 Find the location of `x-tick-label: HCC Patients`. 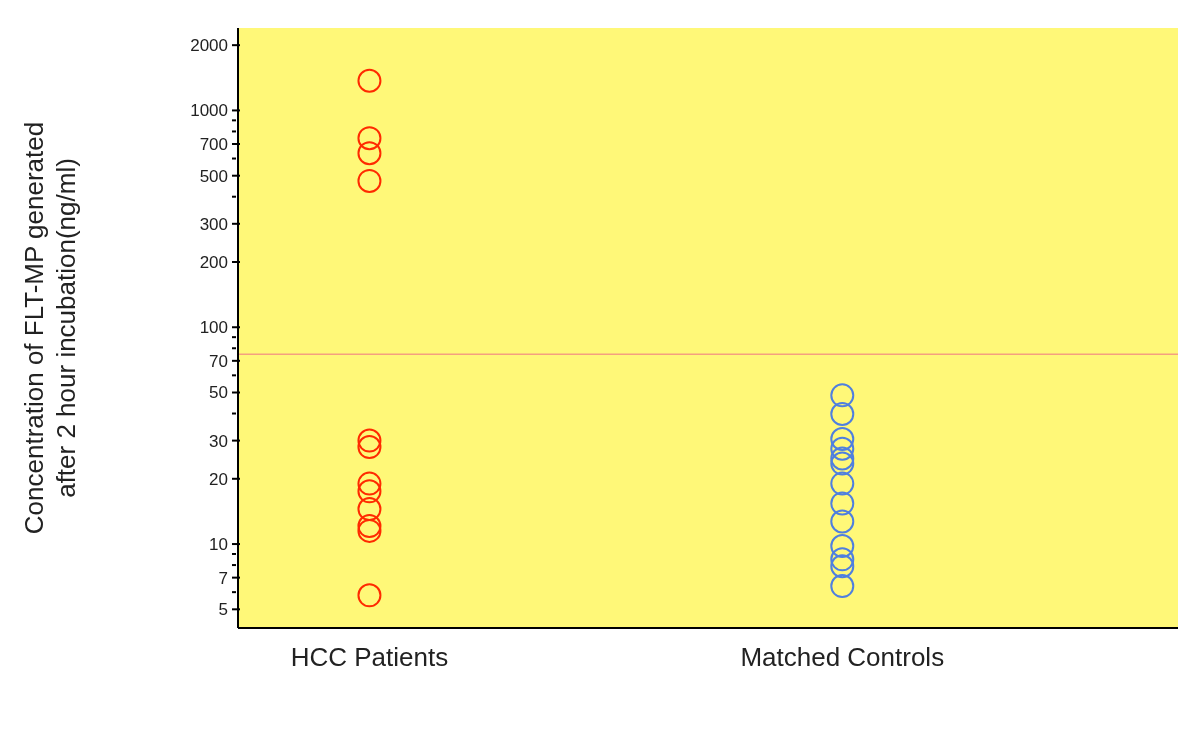

x-tick-label: HCC Patients is located at coordinates (369, 657).